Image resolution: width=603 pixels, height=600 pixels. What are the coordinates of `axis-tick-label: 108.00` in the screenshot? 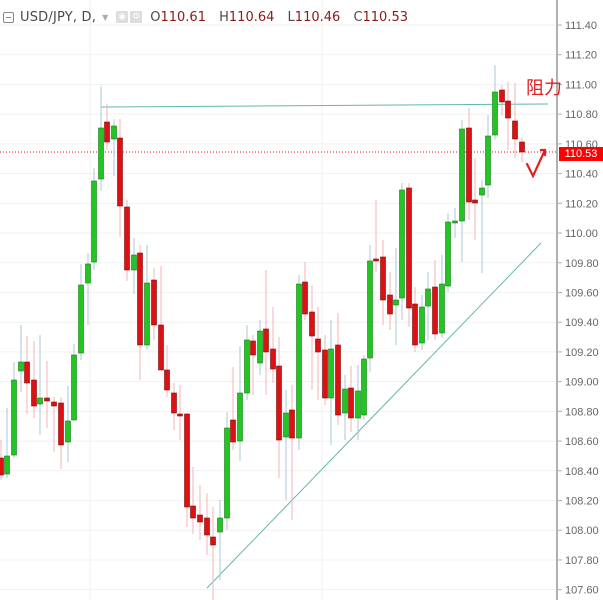 It's located at (582, 531).